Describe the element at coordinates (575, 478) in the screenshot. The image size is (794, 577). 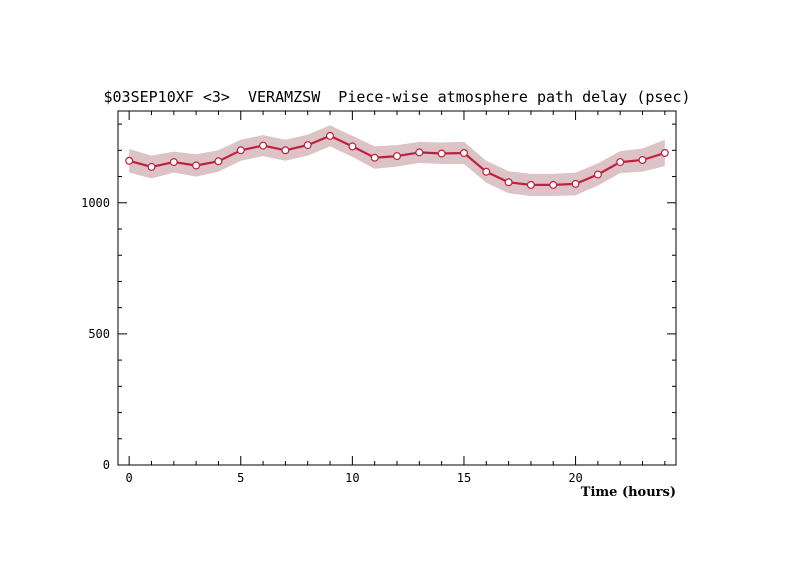
I see `x-tick-label: 20` at that location.